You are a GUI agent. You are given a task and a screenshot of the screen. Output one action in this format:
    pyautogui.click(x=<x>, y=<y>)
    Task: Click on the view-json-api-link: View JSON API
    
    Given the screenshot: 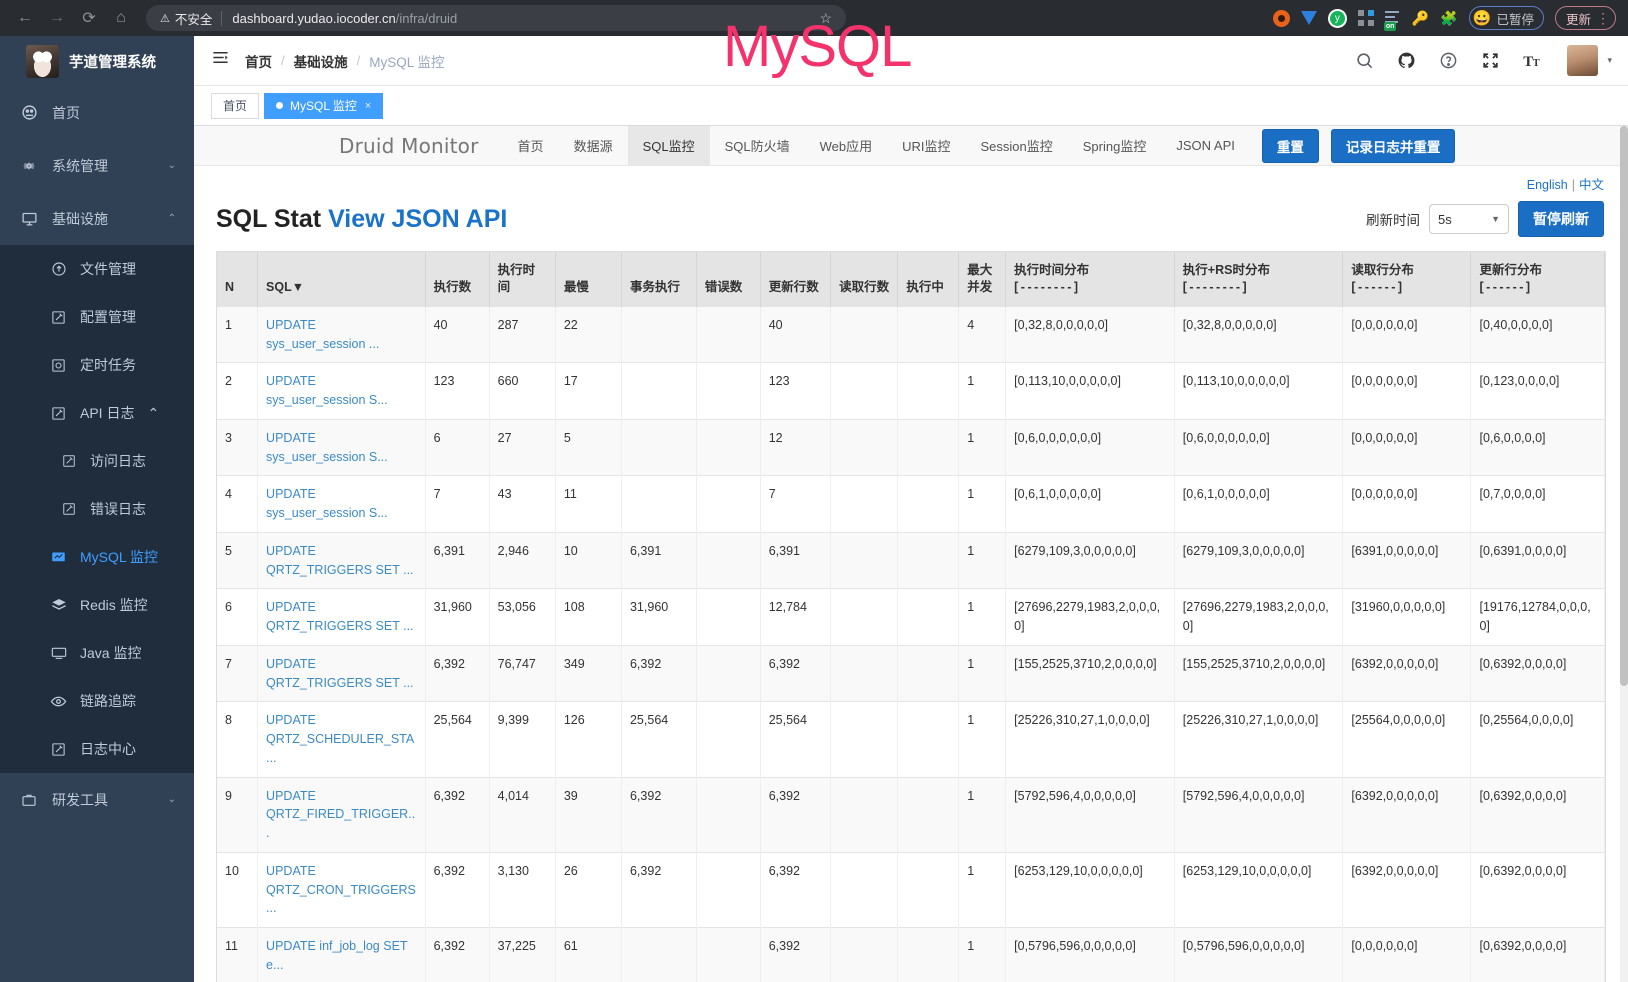 What is the action you would take?
    pyautogui.click(x=418, y=218)
    